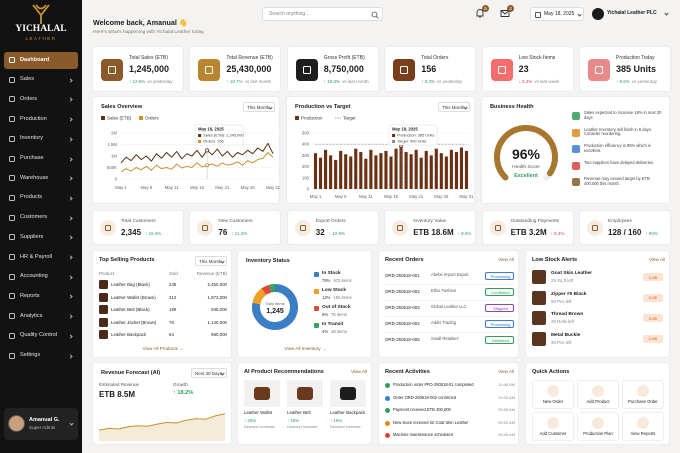  I want to click on company-name: Yichalal Leather PLC, so click(632, 13).